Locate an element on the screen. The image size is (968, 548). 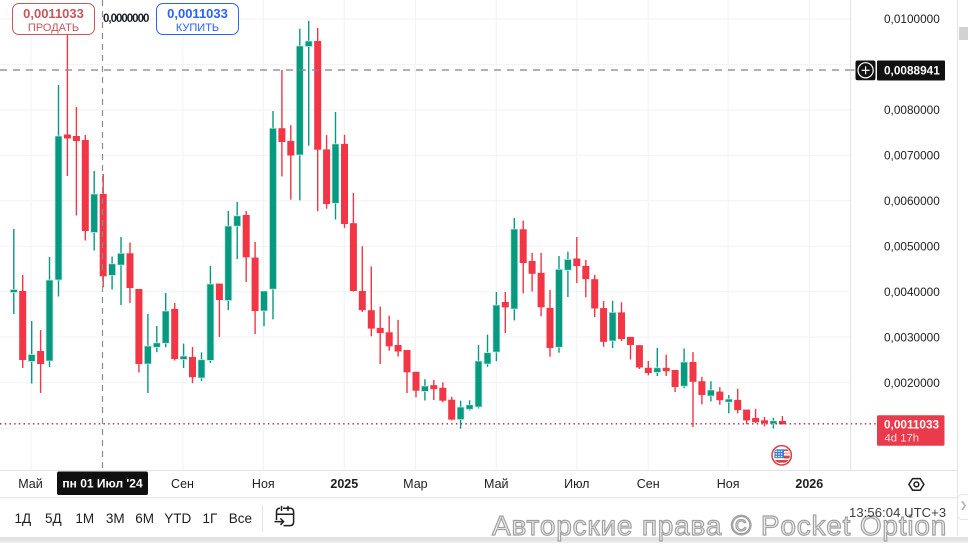
svg-text: 3М is located at coordinates (115, 518).